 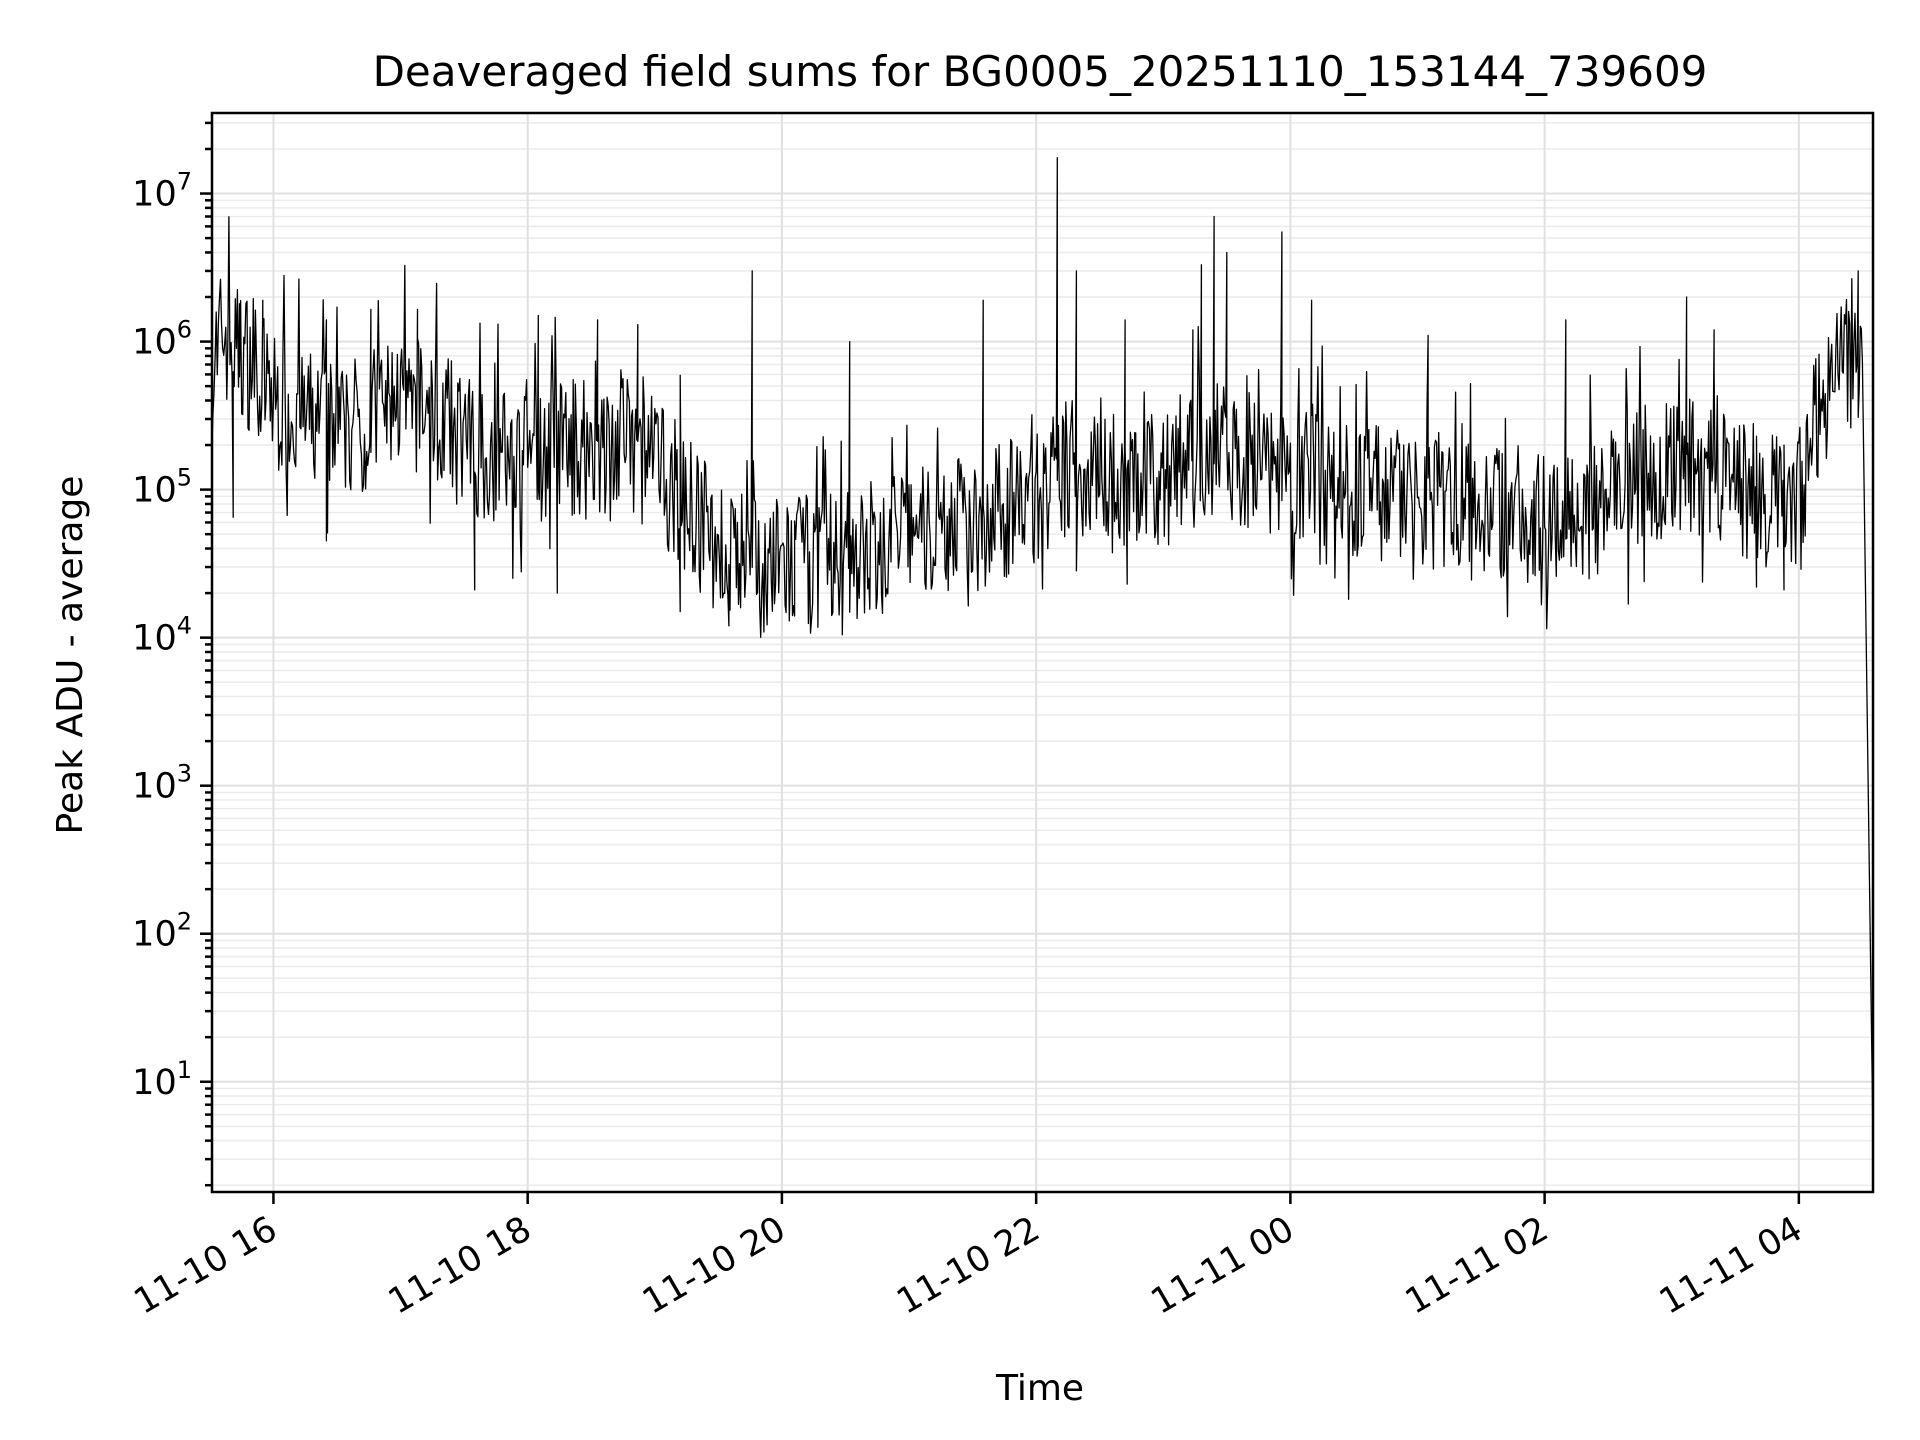 I want to click on x-axis-label: Time, so click(x=1039, y=1388).